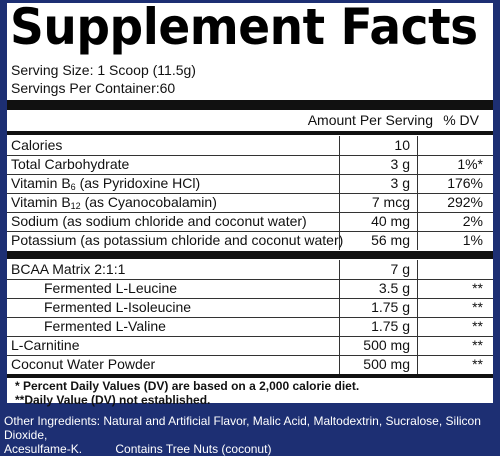  Describe the element at coordinates (250, 120) in the screenshot. I see `column-header: Amount Per Serving % DV` at that location.